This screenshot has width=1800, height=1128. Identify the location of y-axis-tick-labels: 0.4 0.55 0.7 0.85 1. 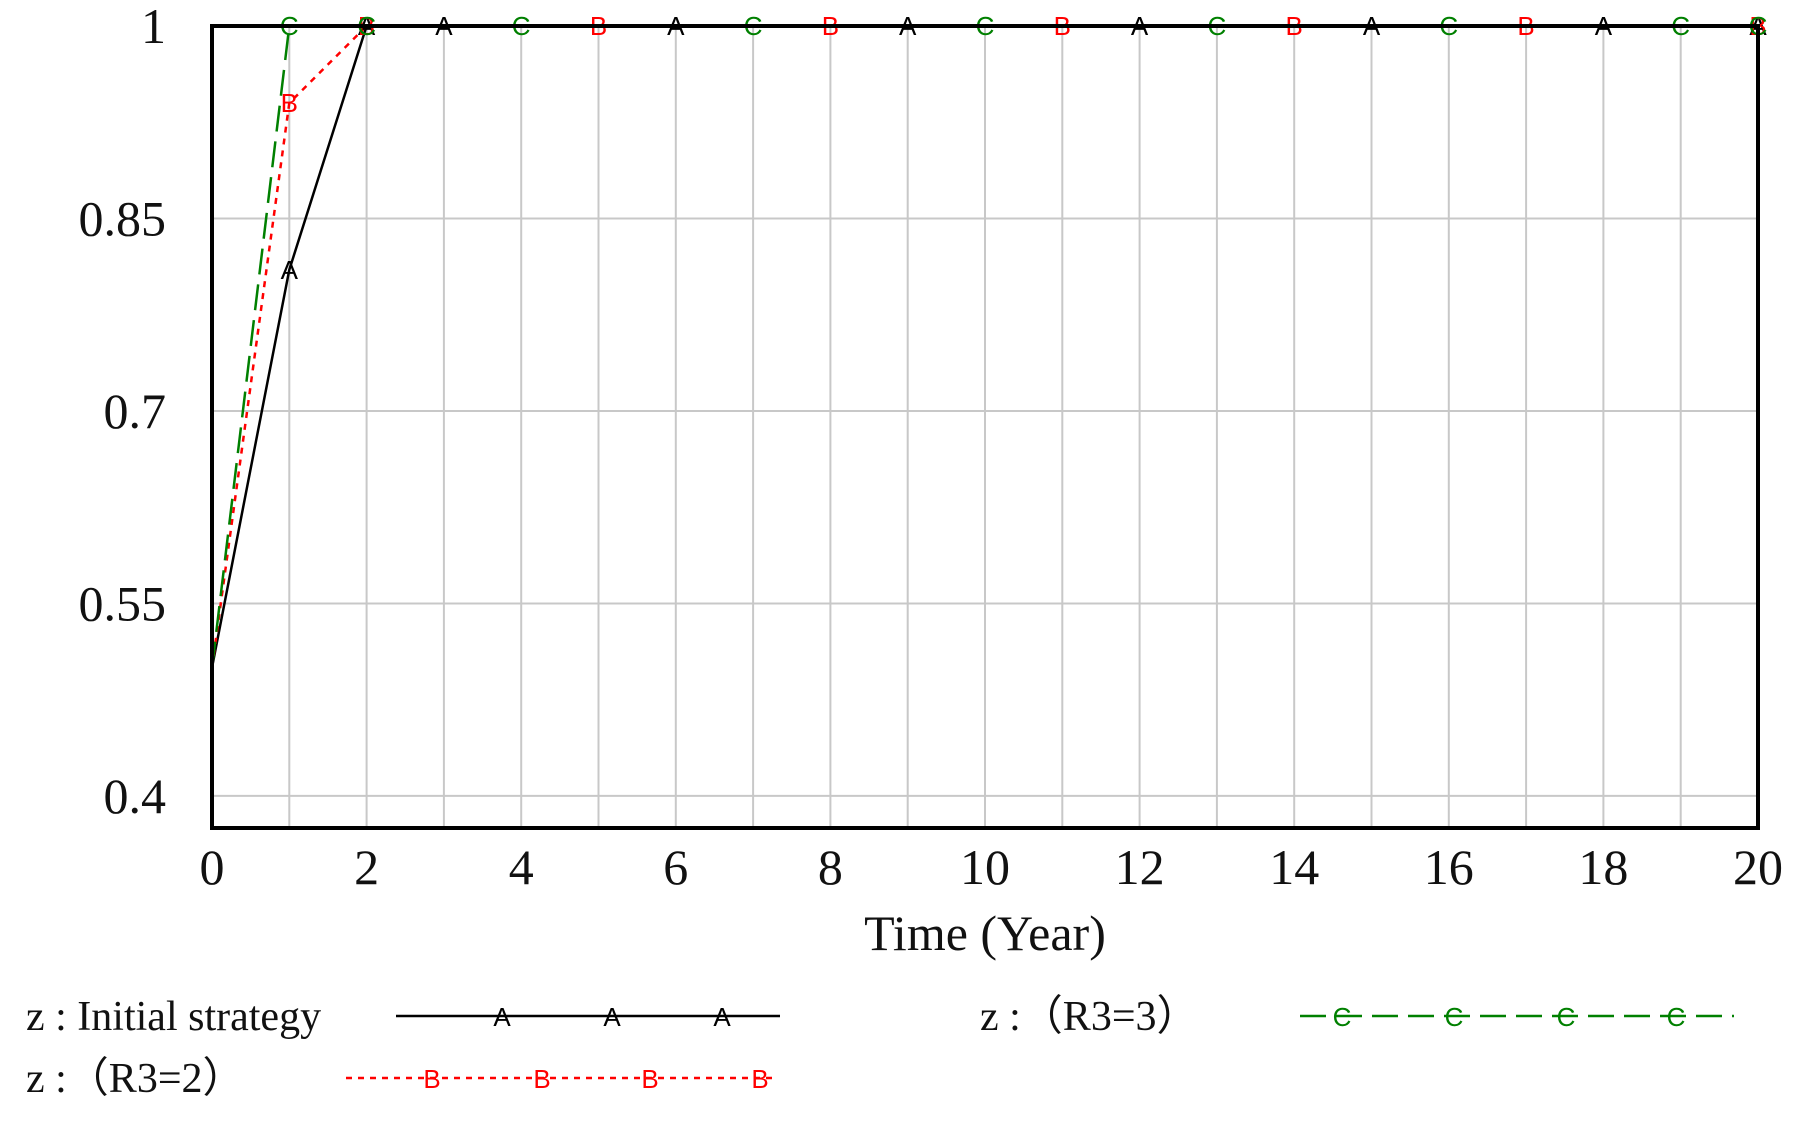
(123, 412).